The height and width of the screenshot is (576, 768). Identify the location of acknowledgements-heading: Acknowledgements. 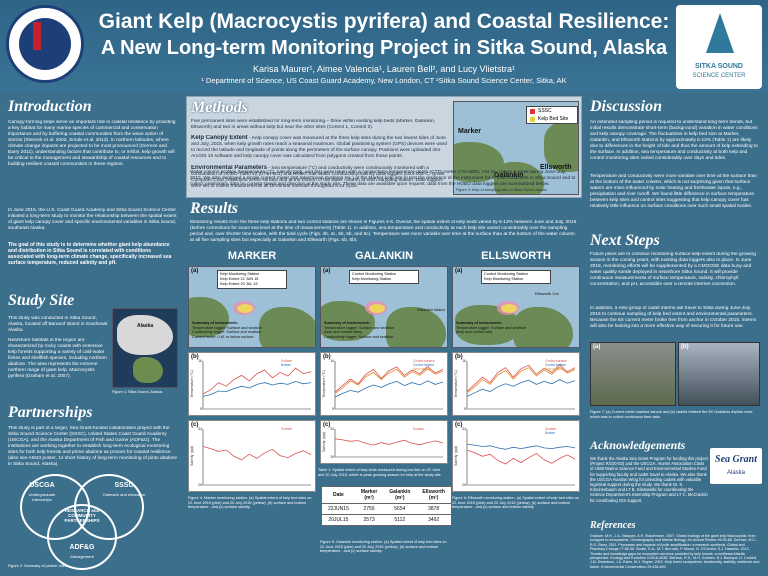
(638, 445).